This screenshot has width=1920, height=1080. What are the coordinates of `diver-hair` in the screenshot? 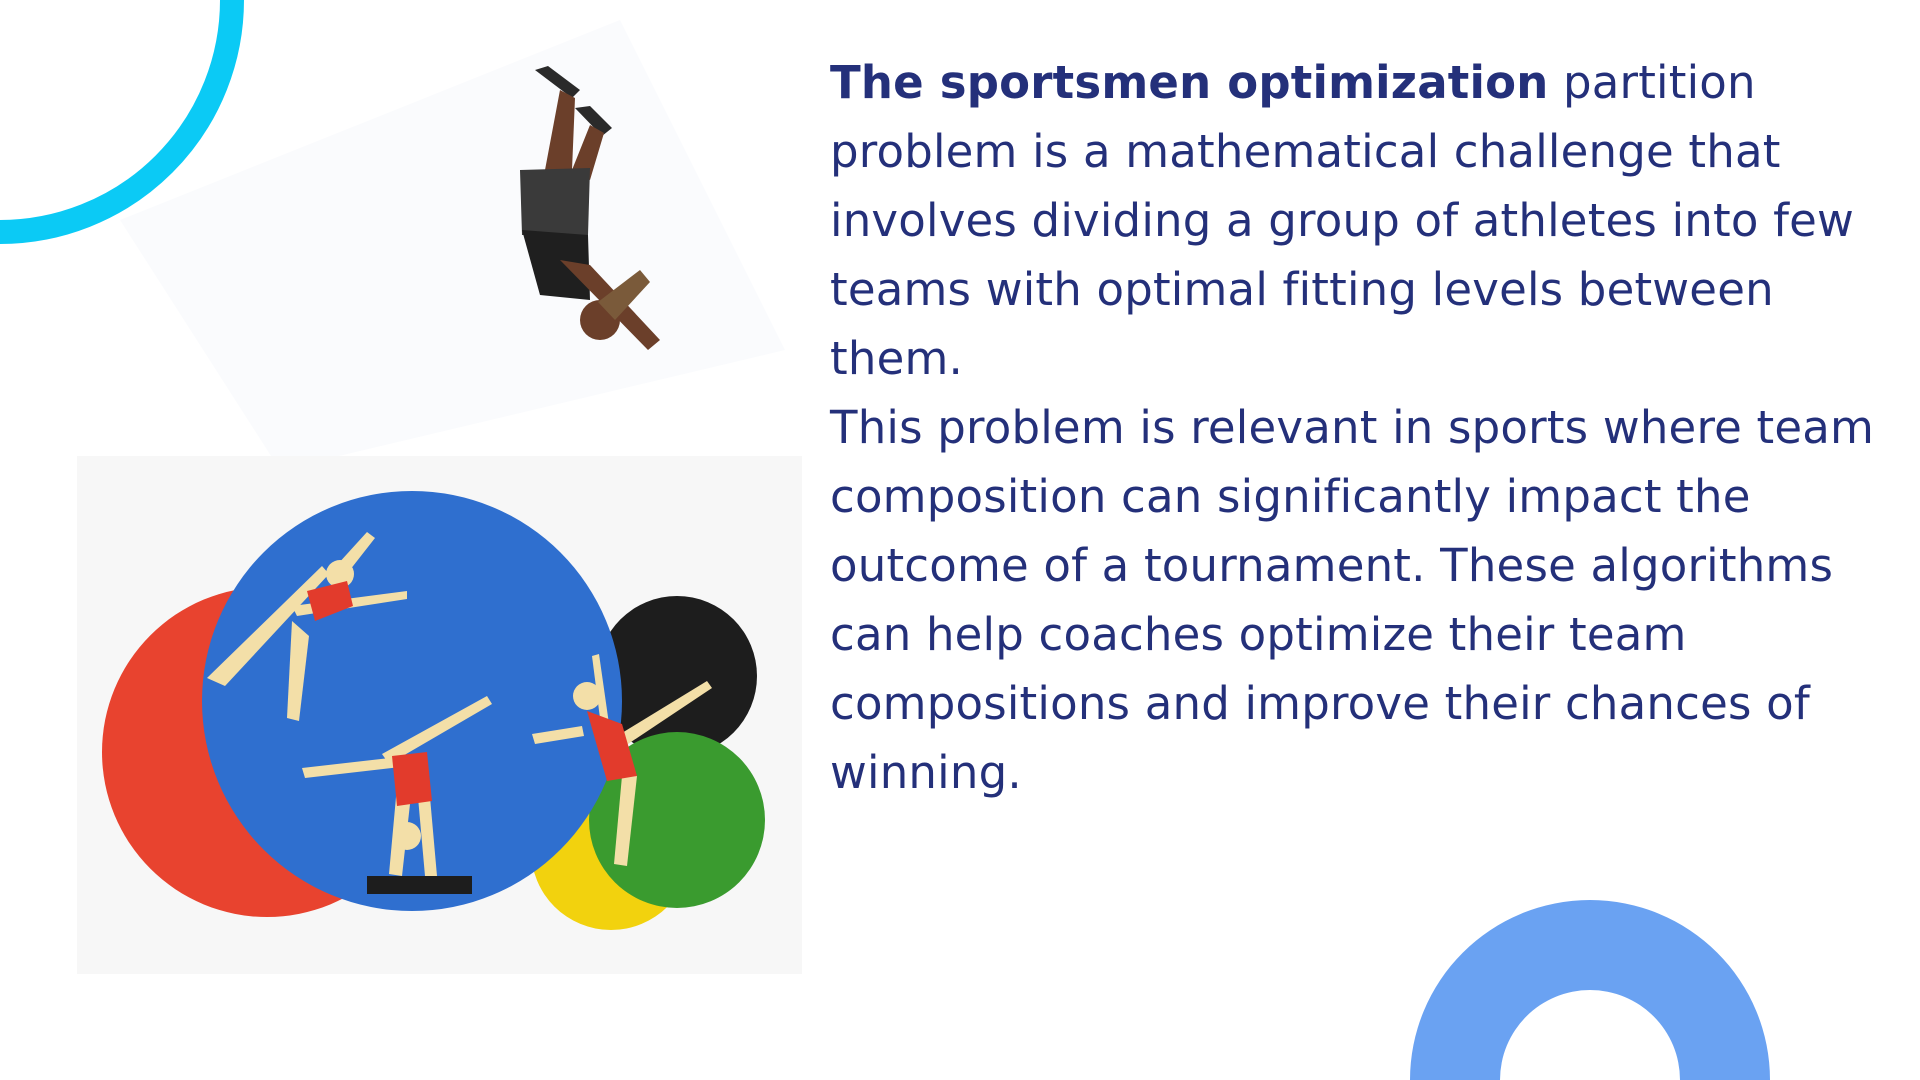 It's located at (624, 295).